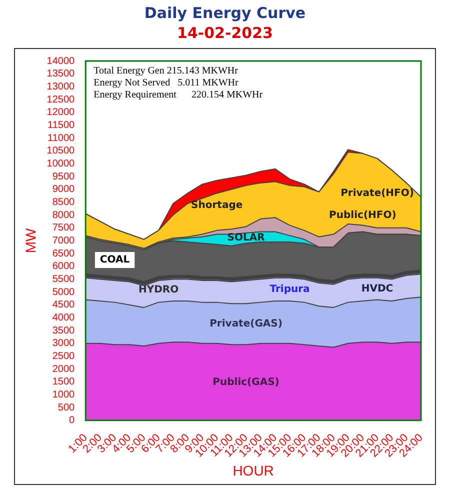 The height and width of the screenshot is (490, 450). Describe the element at coordinates (61, 86) in the screenshot. I see `y-tick-label: 13000` at that location.